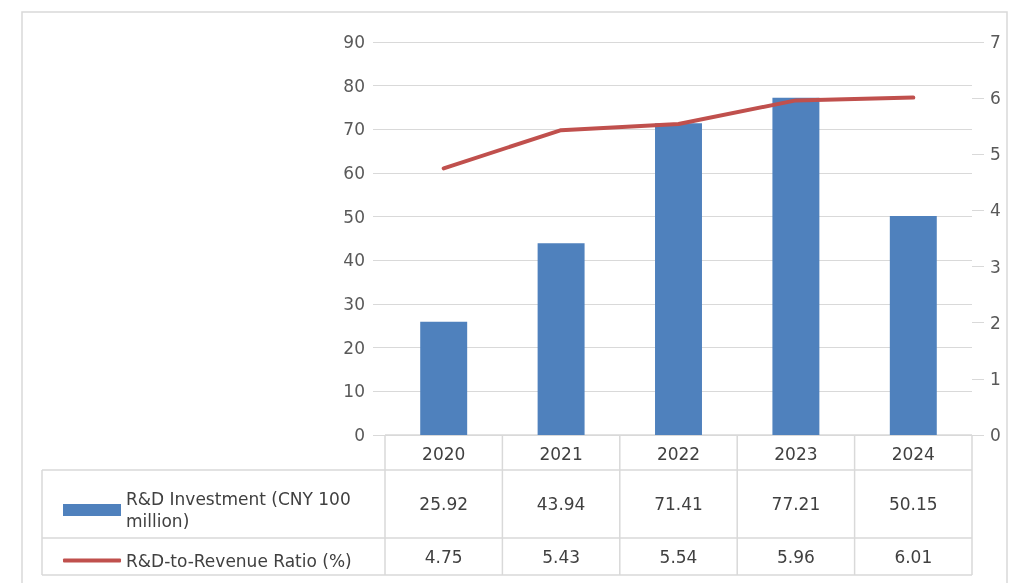 Image resolution: width=1011 pixels, height=583 pixels. I want to click on y-tick-label: 50, so click(354, 216).